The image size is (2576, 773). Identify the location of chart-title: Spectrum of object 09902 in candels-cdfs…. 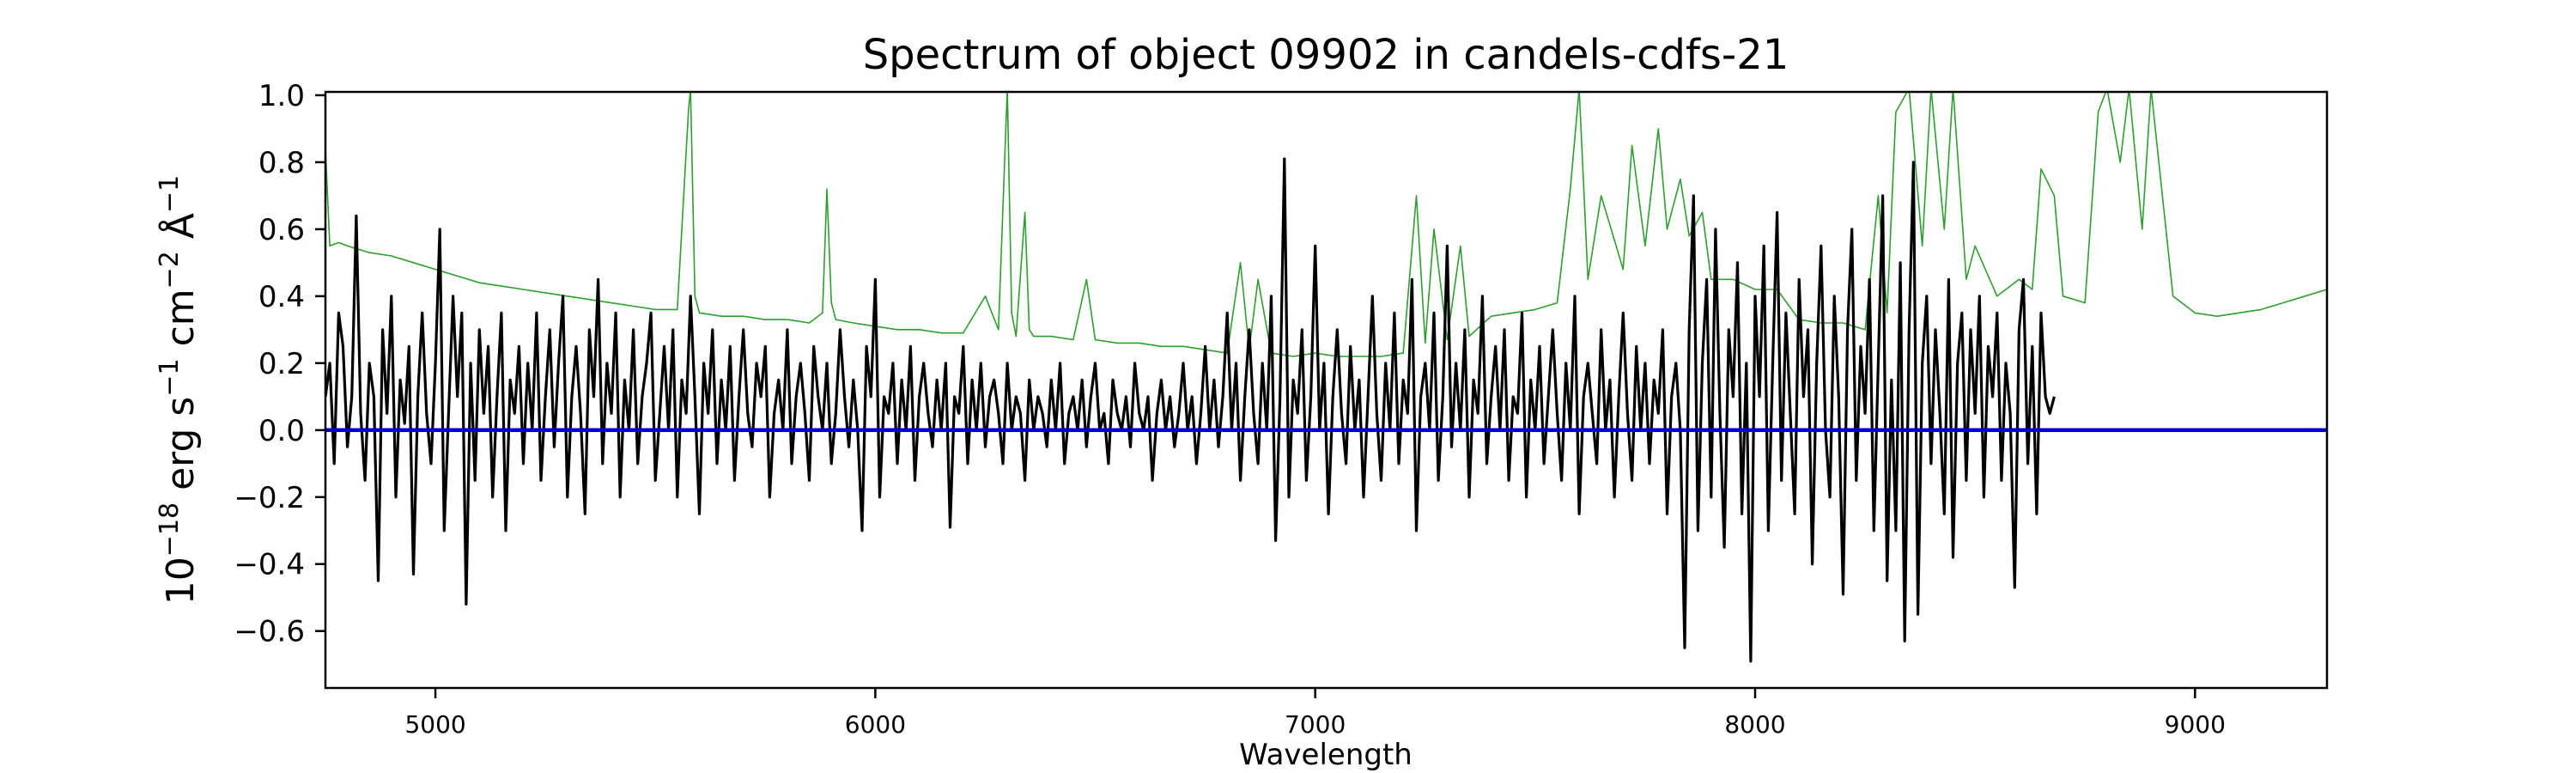
(1326, 55).